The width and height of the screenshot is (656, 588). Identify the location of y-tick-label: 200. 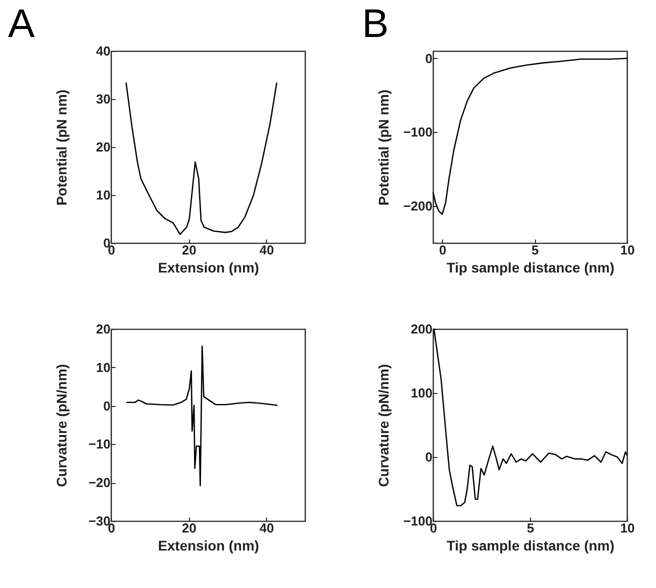
(421, 329).